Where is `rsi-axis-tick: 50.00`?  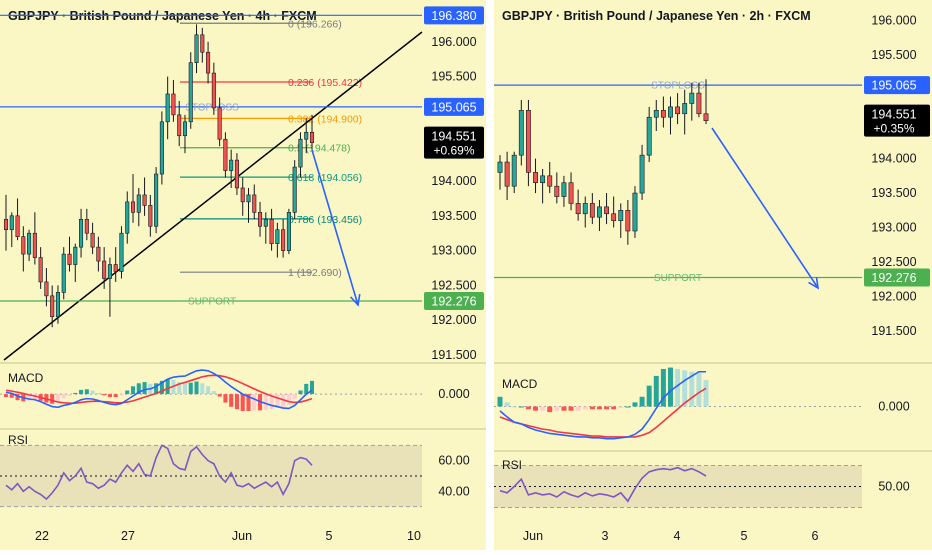 rsi-axis-tick: 50.00 is located at coordinates (893, 487).